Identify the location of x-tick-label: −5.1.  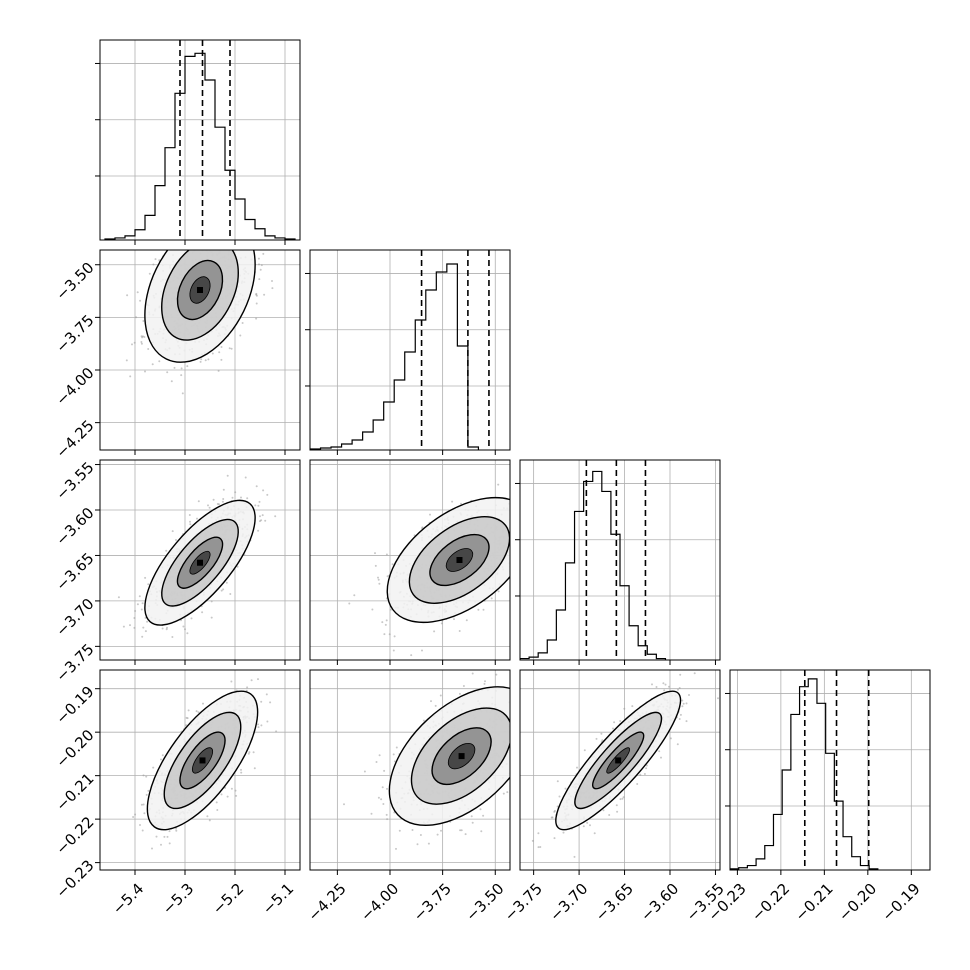
(278, 899).